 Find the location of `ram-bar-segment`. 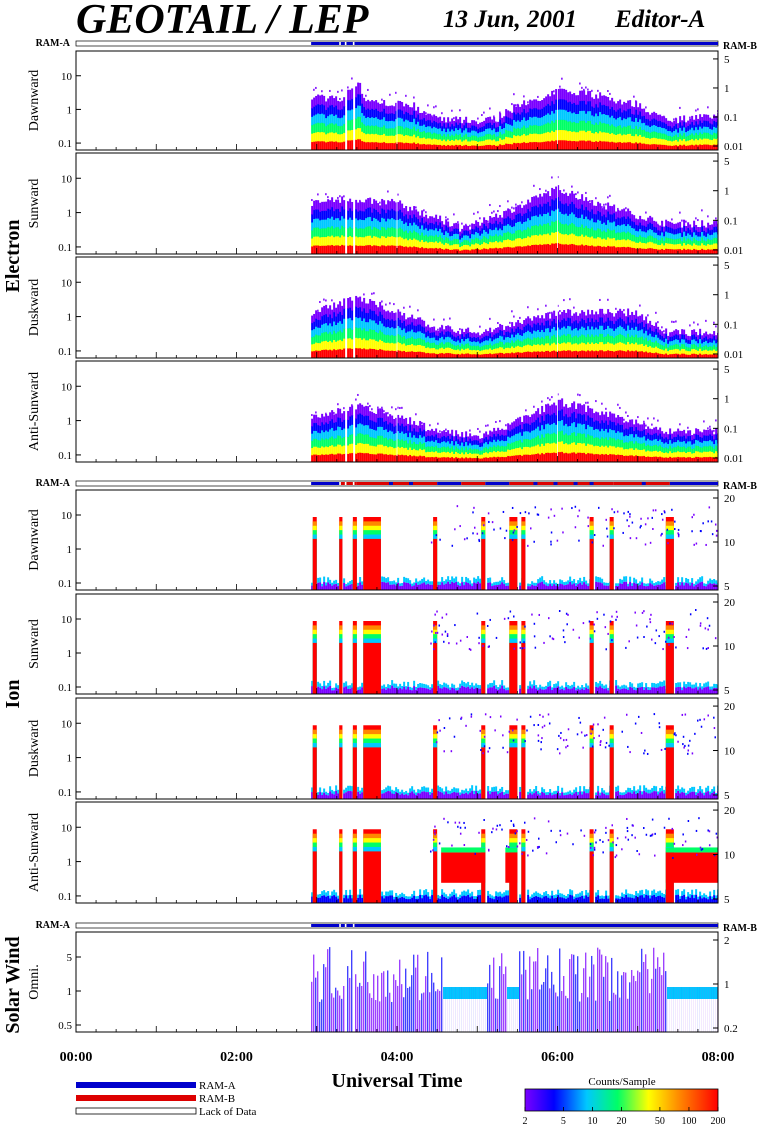

ram-bar-segment is located at coordinates (449, 483).